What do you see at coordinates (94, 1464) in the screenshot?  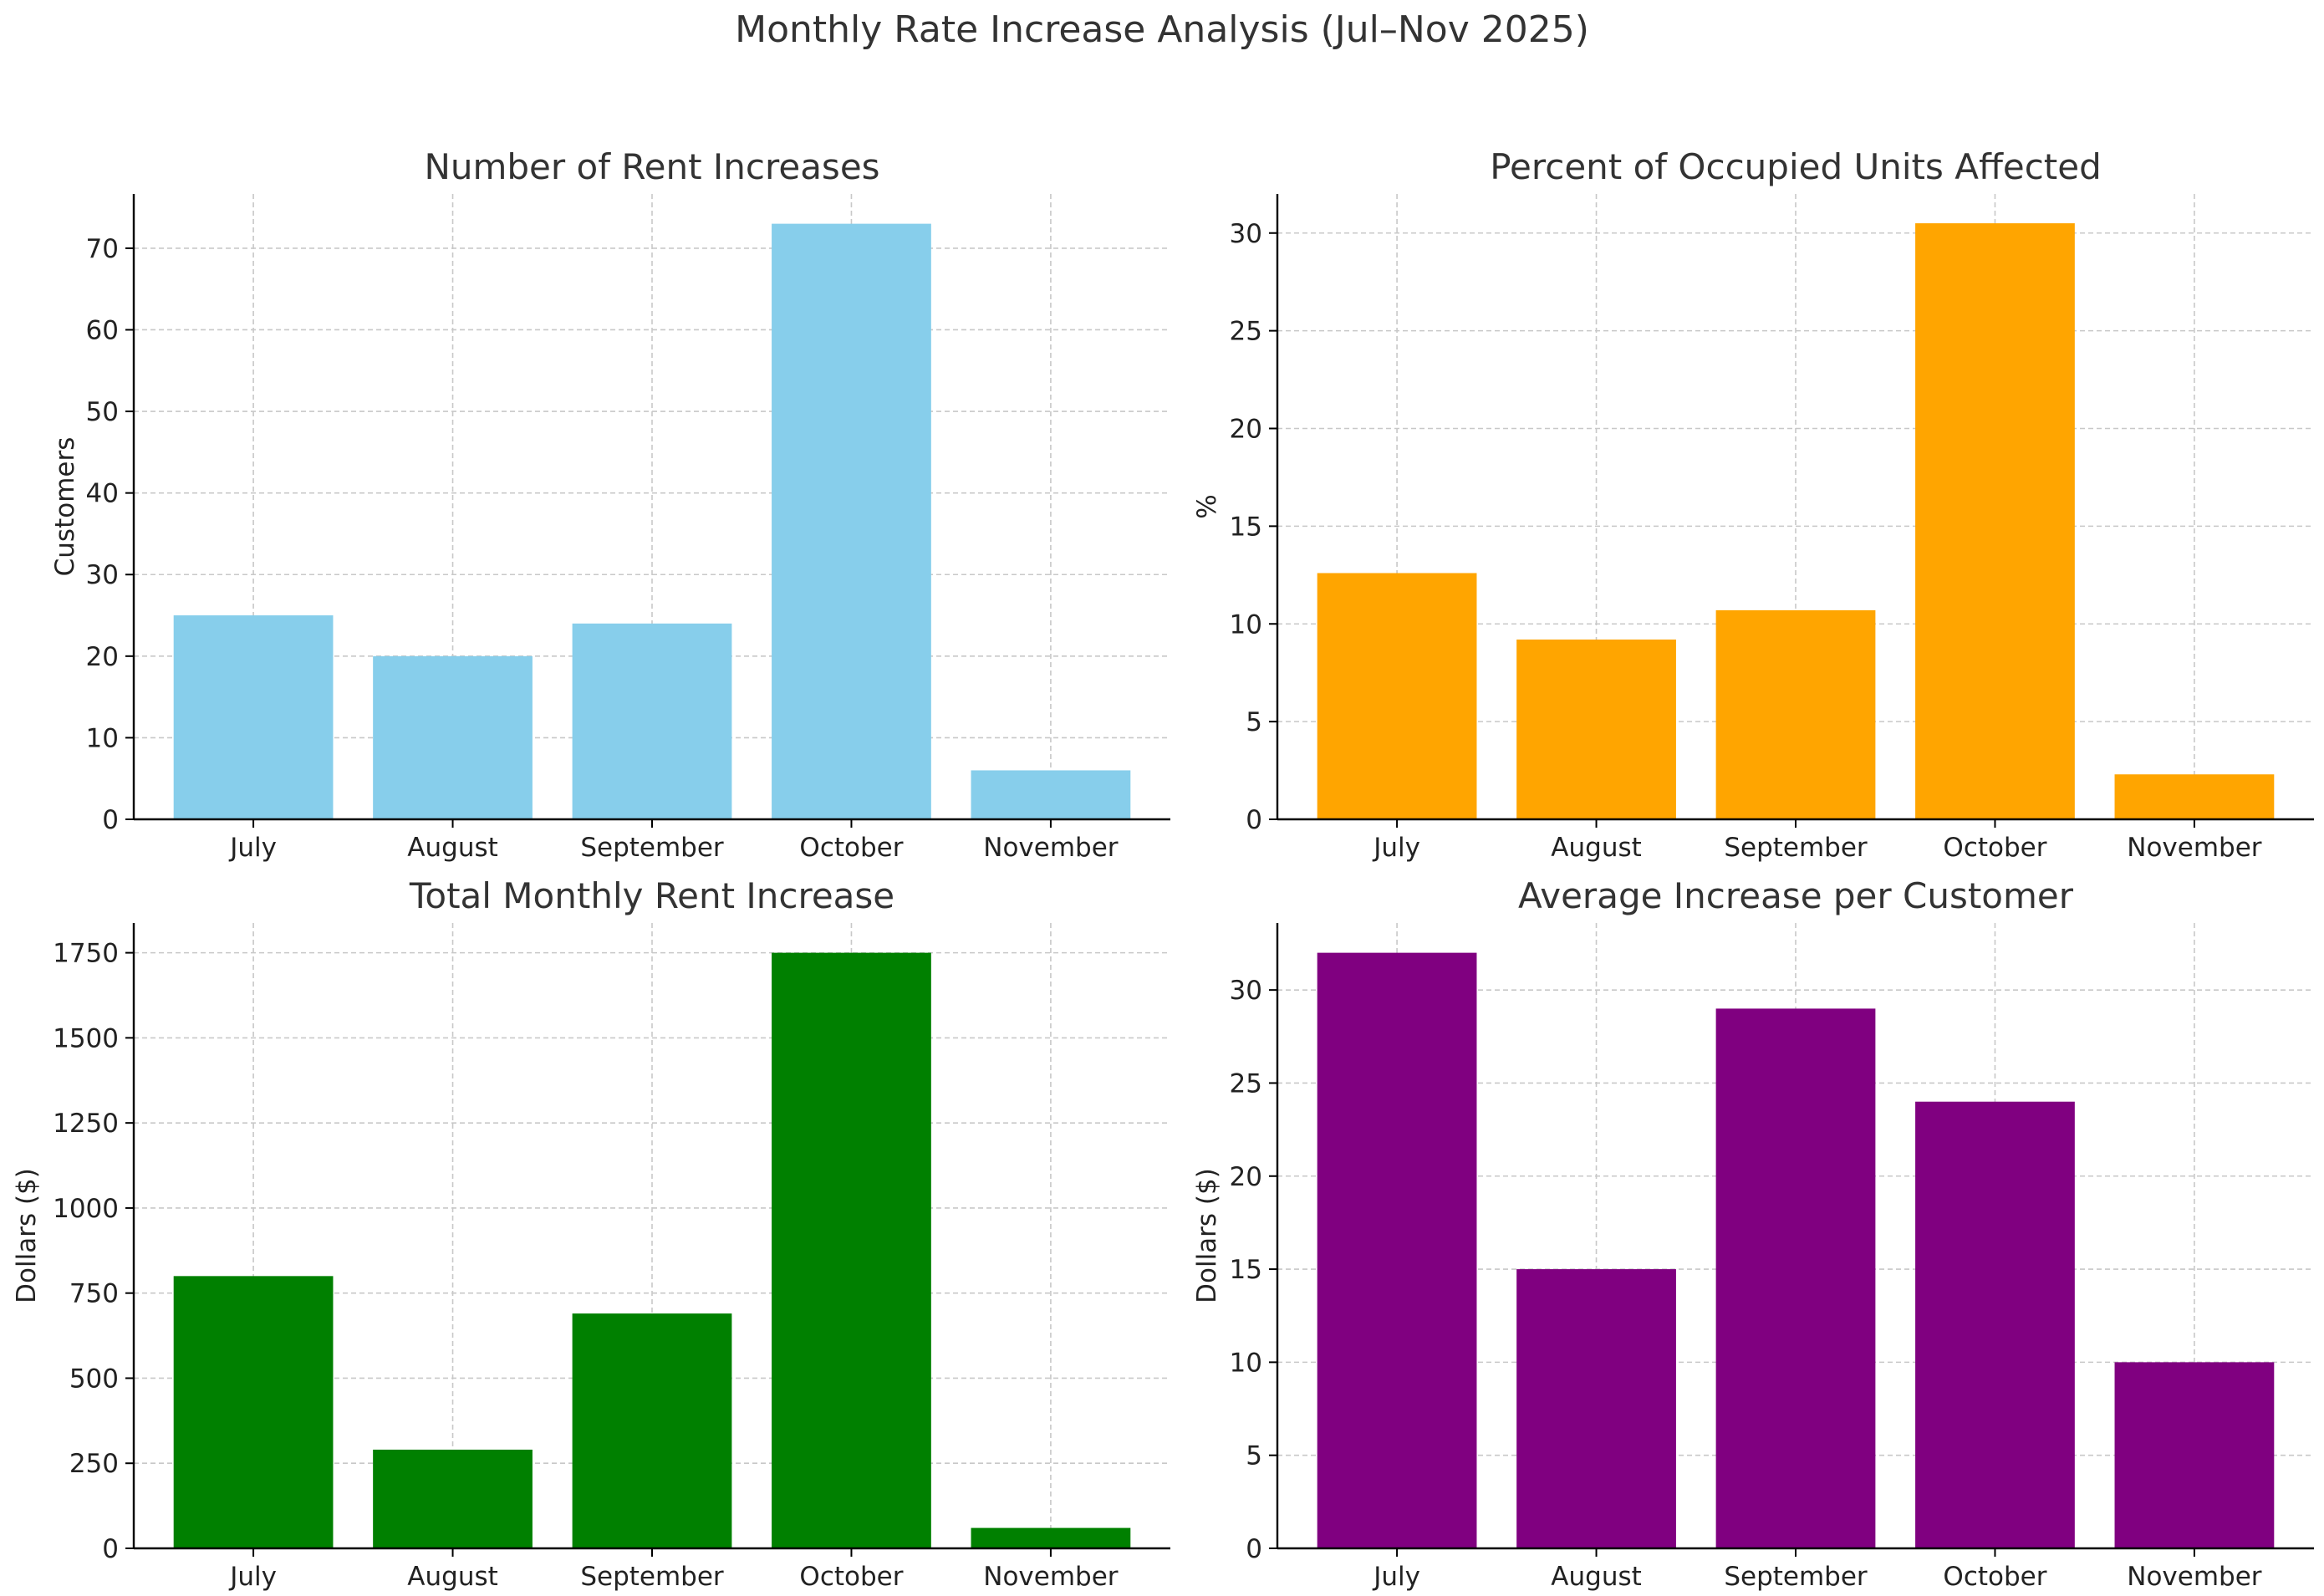 I see `y-tick-label: 250` at bounding box center [94, 1464].